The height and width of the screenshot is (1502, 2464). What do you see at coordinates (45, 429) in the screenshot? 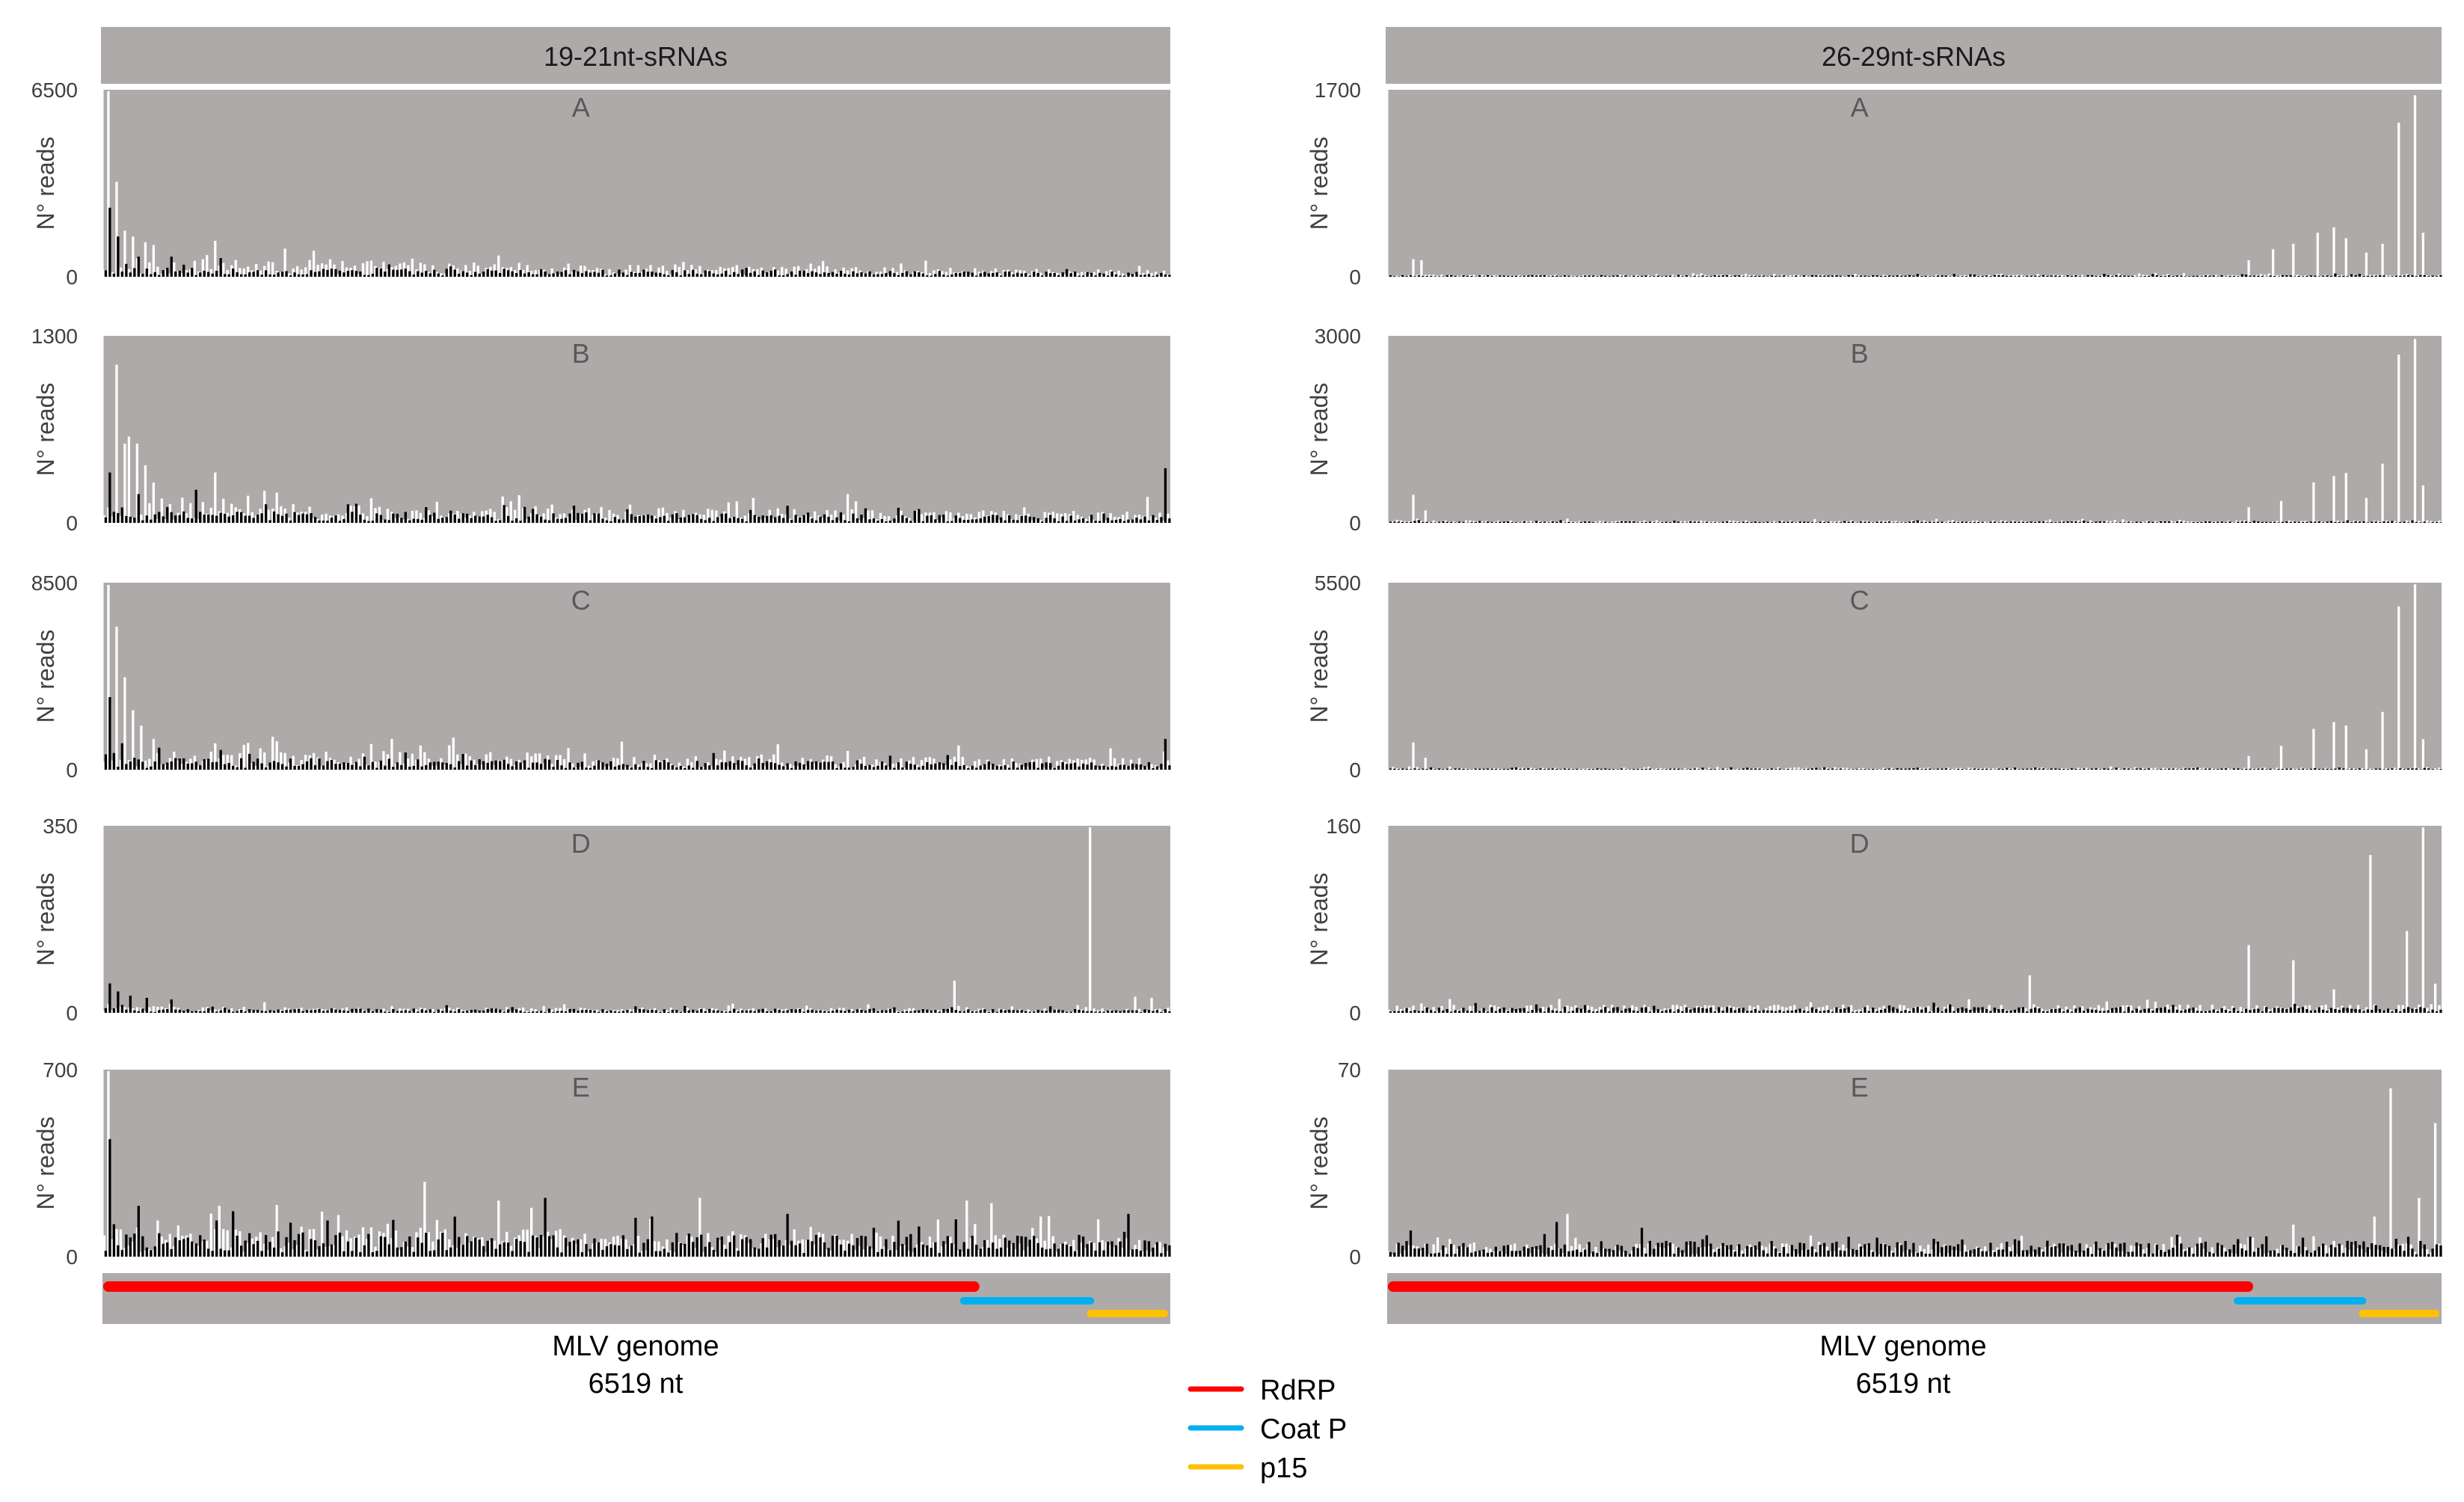
I see `y-axis-label: N° reads` at bounding box center [45, 429].